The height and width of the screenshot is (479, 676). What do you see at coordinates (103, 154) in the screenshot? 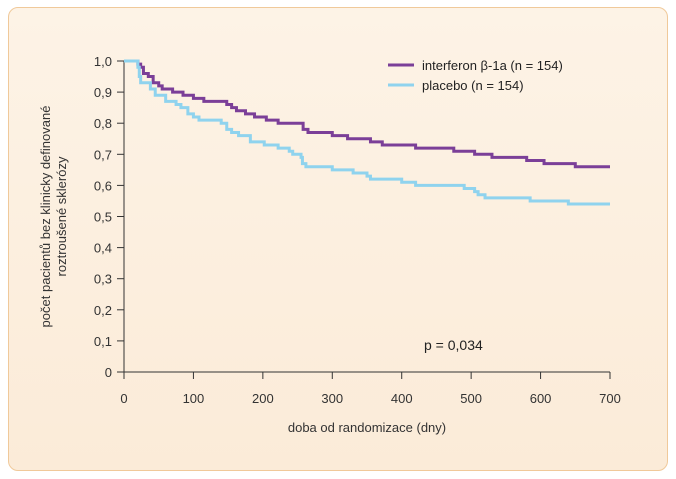
I see `y-tick-label: 0,7` at bounding box center [103, 154].